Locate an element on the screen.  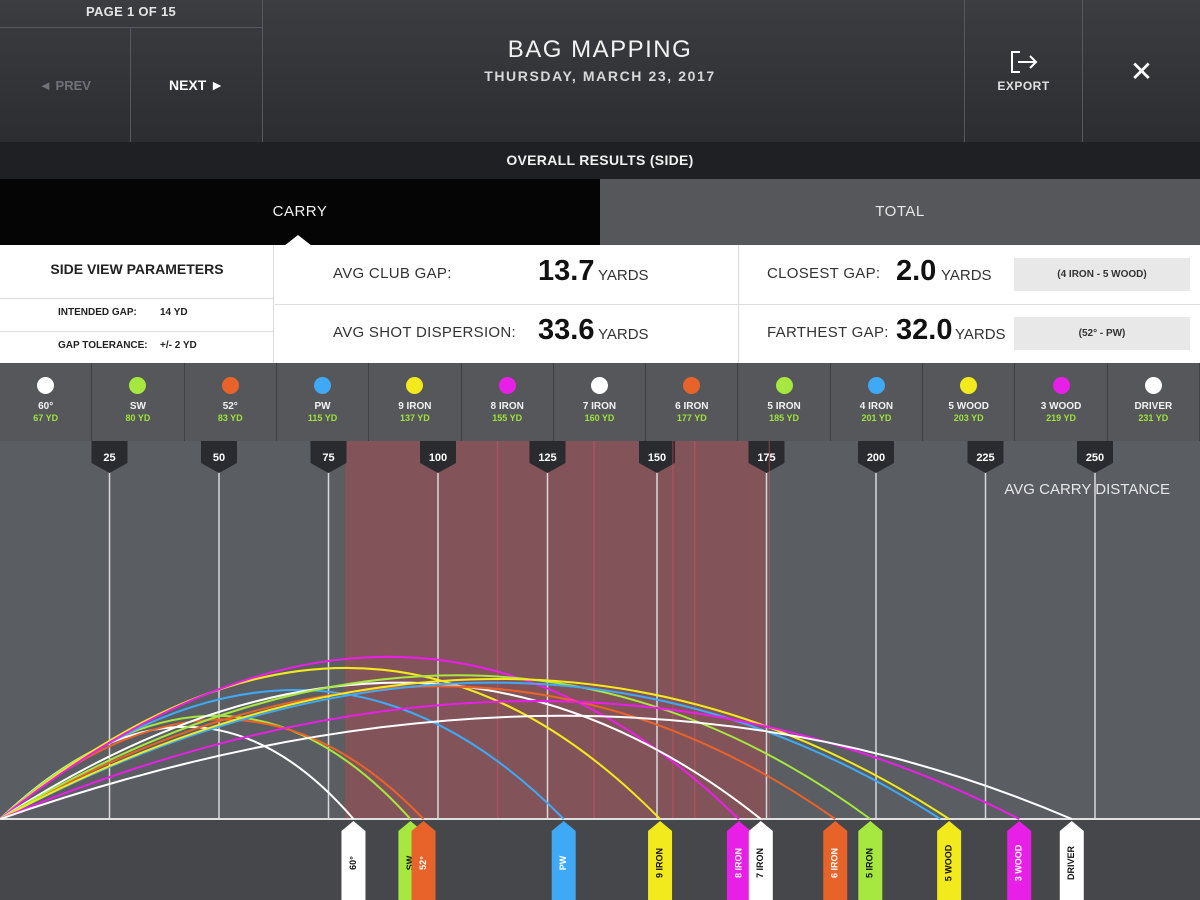
tick-label: 175 is located at coordinates (766, 458).